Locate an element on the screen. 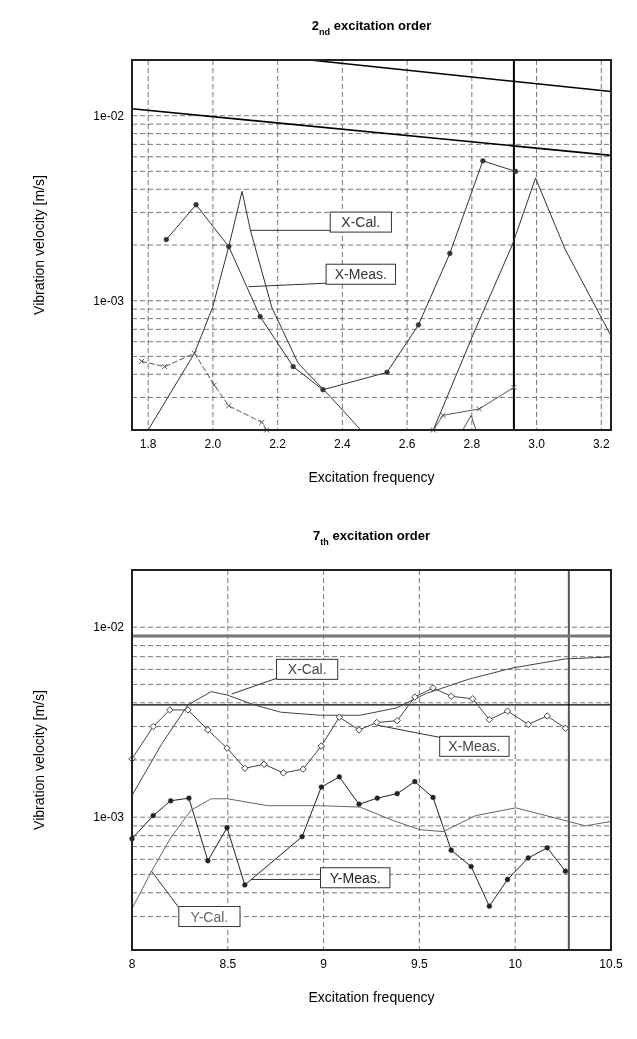 The height and width of the screenshot is (1039, 637). text: Y-Meas. is located at coordinates (355, 877).